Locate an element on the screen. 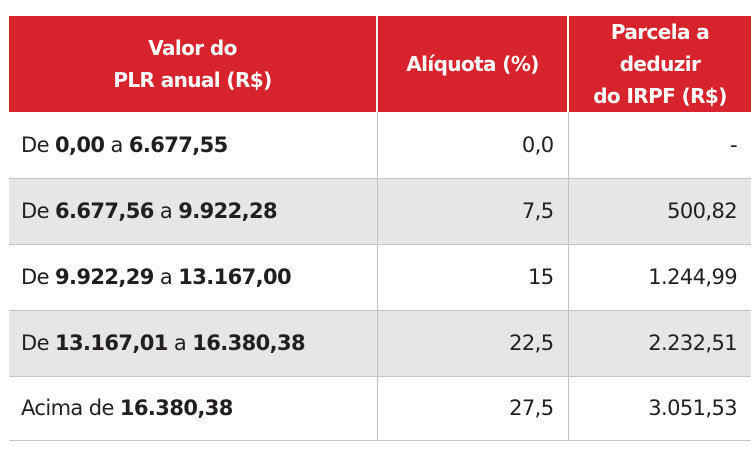 This screenshot has width=755, height=455. table-row: De 6.677,56 a 9.922,28 7,5 500,82 is located at coordinates (380, 211).